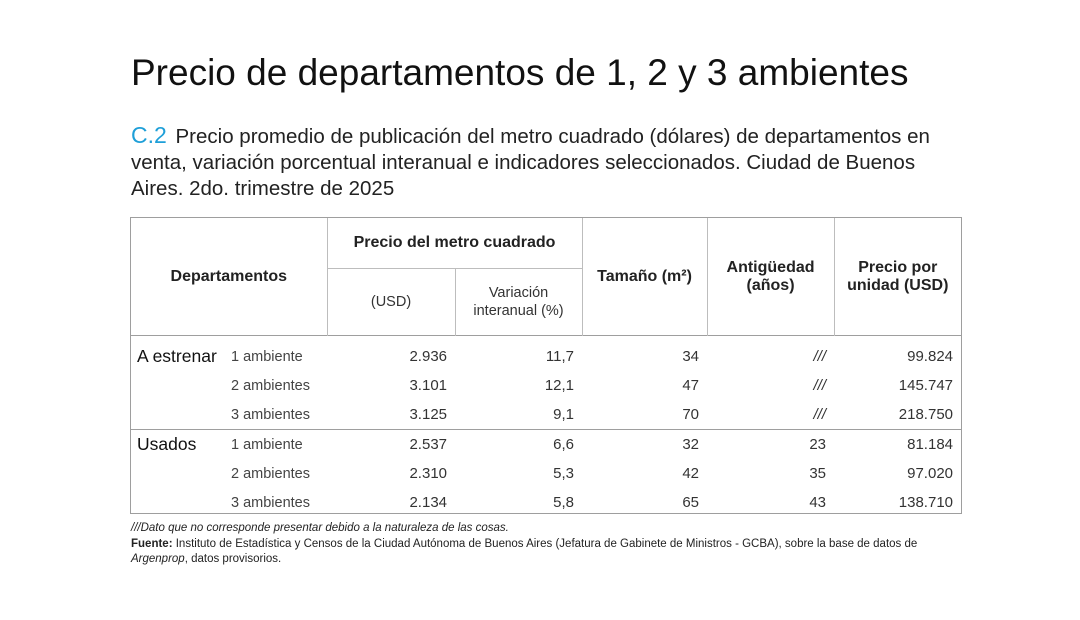  I want to click on header-precio-unidad: Precio por unidad (USD), so click(897, 277).